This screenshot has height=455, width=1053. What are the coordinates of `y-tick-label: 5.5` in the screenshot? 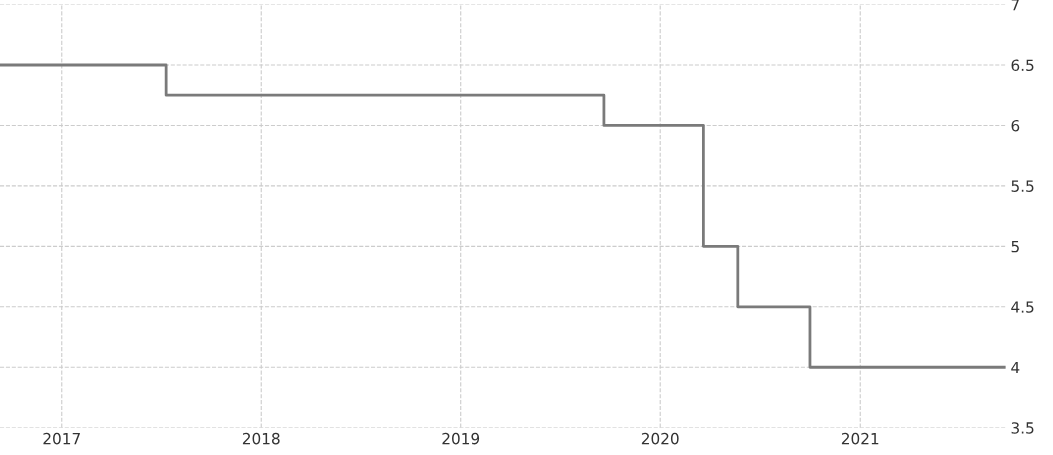 It's located at (1022, 186).